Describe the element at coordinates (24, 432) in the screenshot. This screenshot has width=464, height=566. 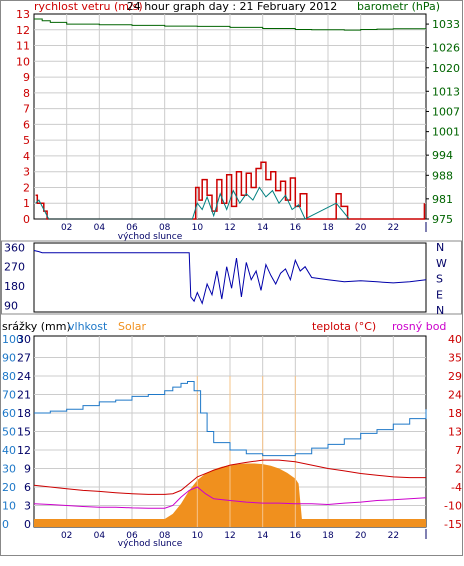
I see `rain-tick-label: 15` at that location.